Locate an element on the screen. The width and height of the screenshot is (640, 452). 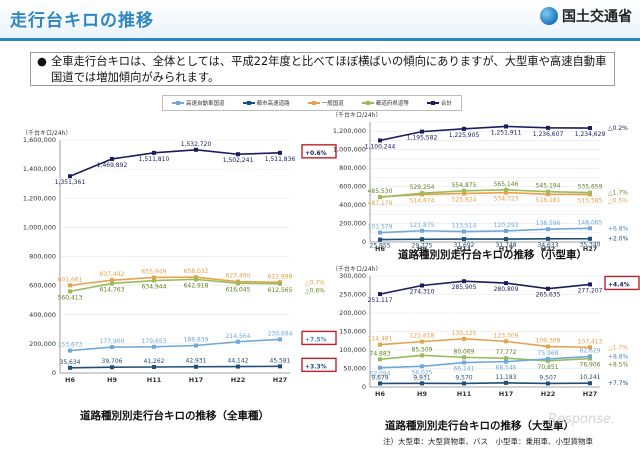
data-label: 9,507 is located at coordinates (547, 377).